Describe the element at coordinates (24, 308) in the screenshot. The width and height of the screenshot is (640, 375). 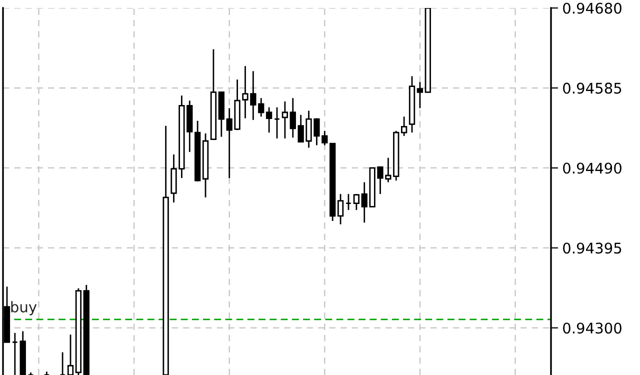
I see `ref-line-label: buy` at that location.